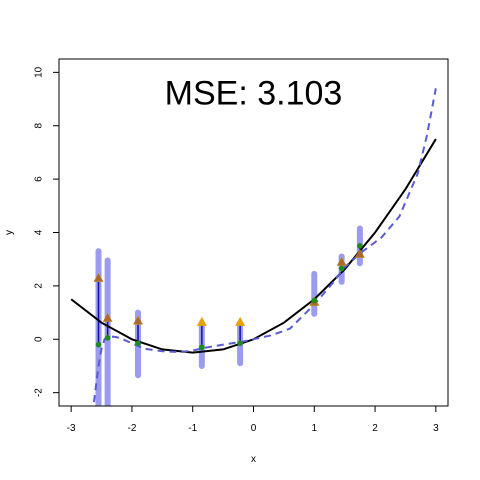 The image size is (480, 480). What do you see at coordinates (39, 392) in the screenshot?
I see `y-tick-label: -2` at bounding box center [39, 392].